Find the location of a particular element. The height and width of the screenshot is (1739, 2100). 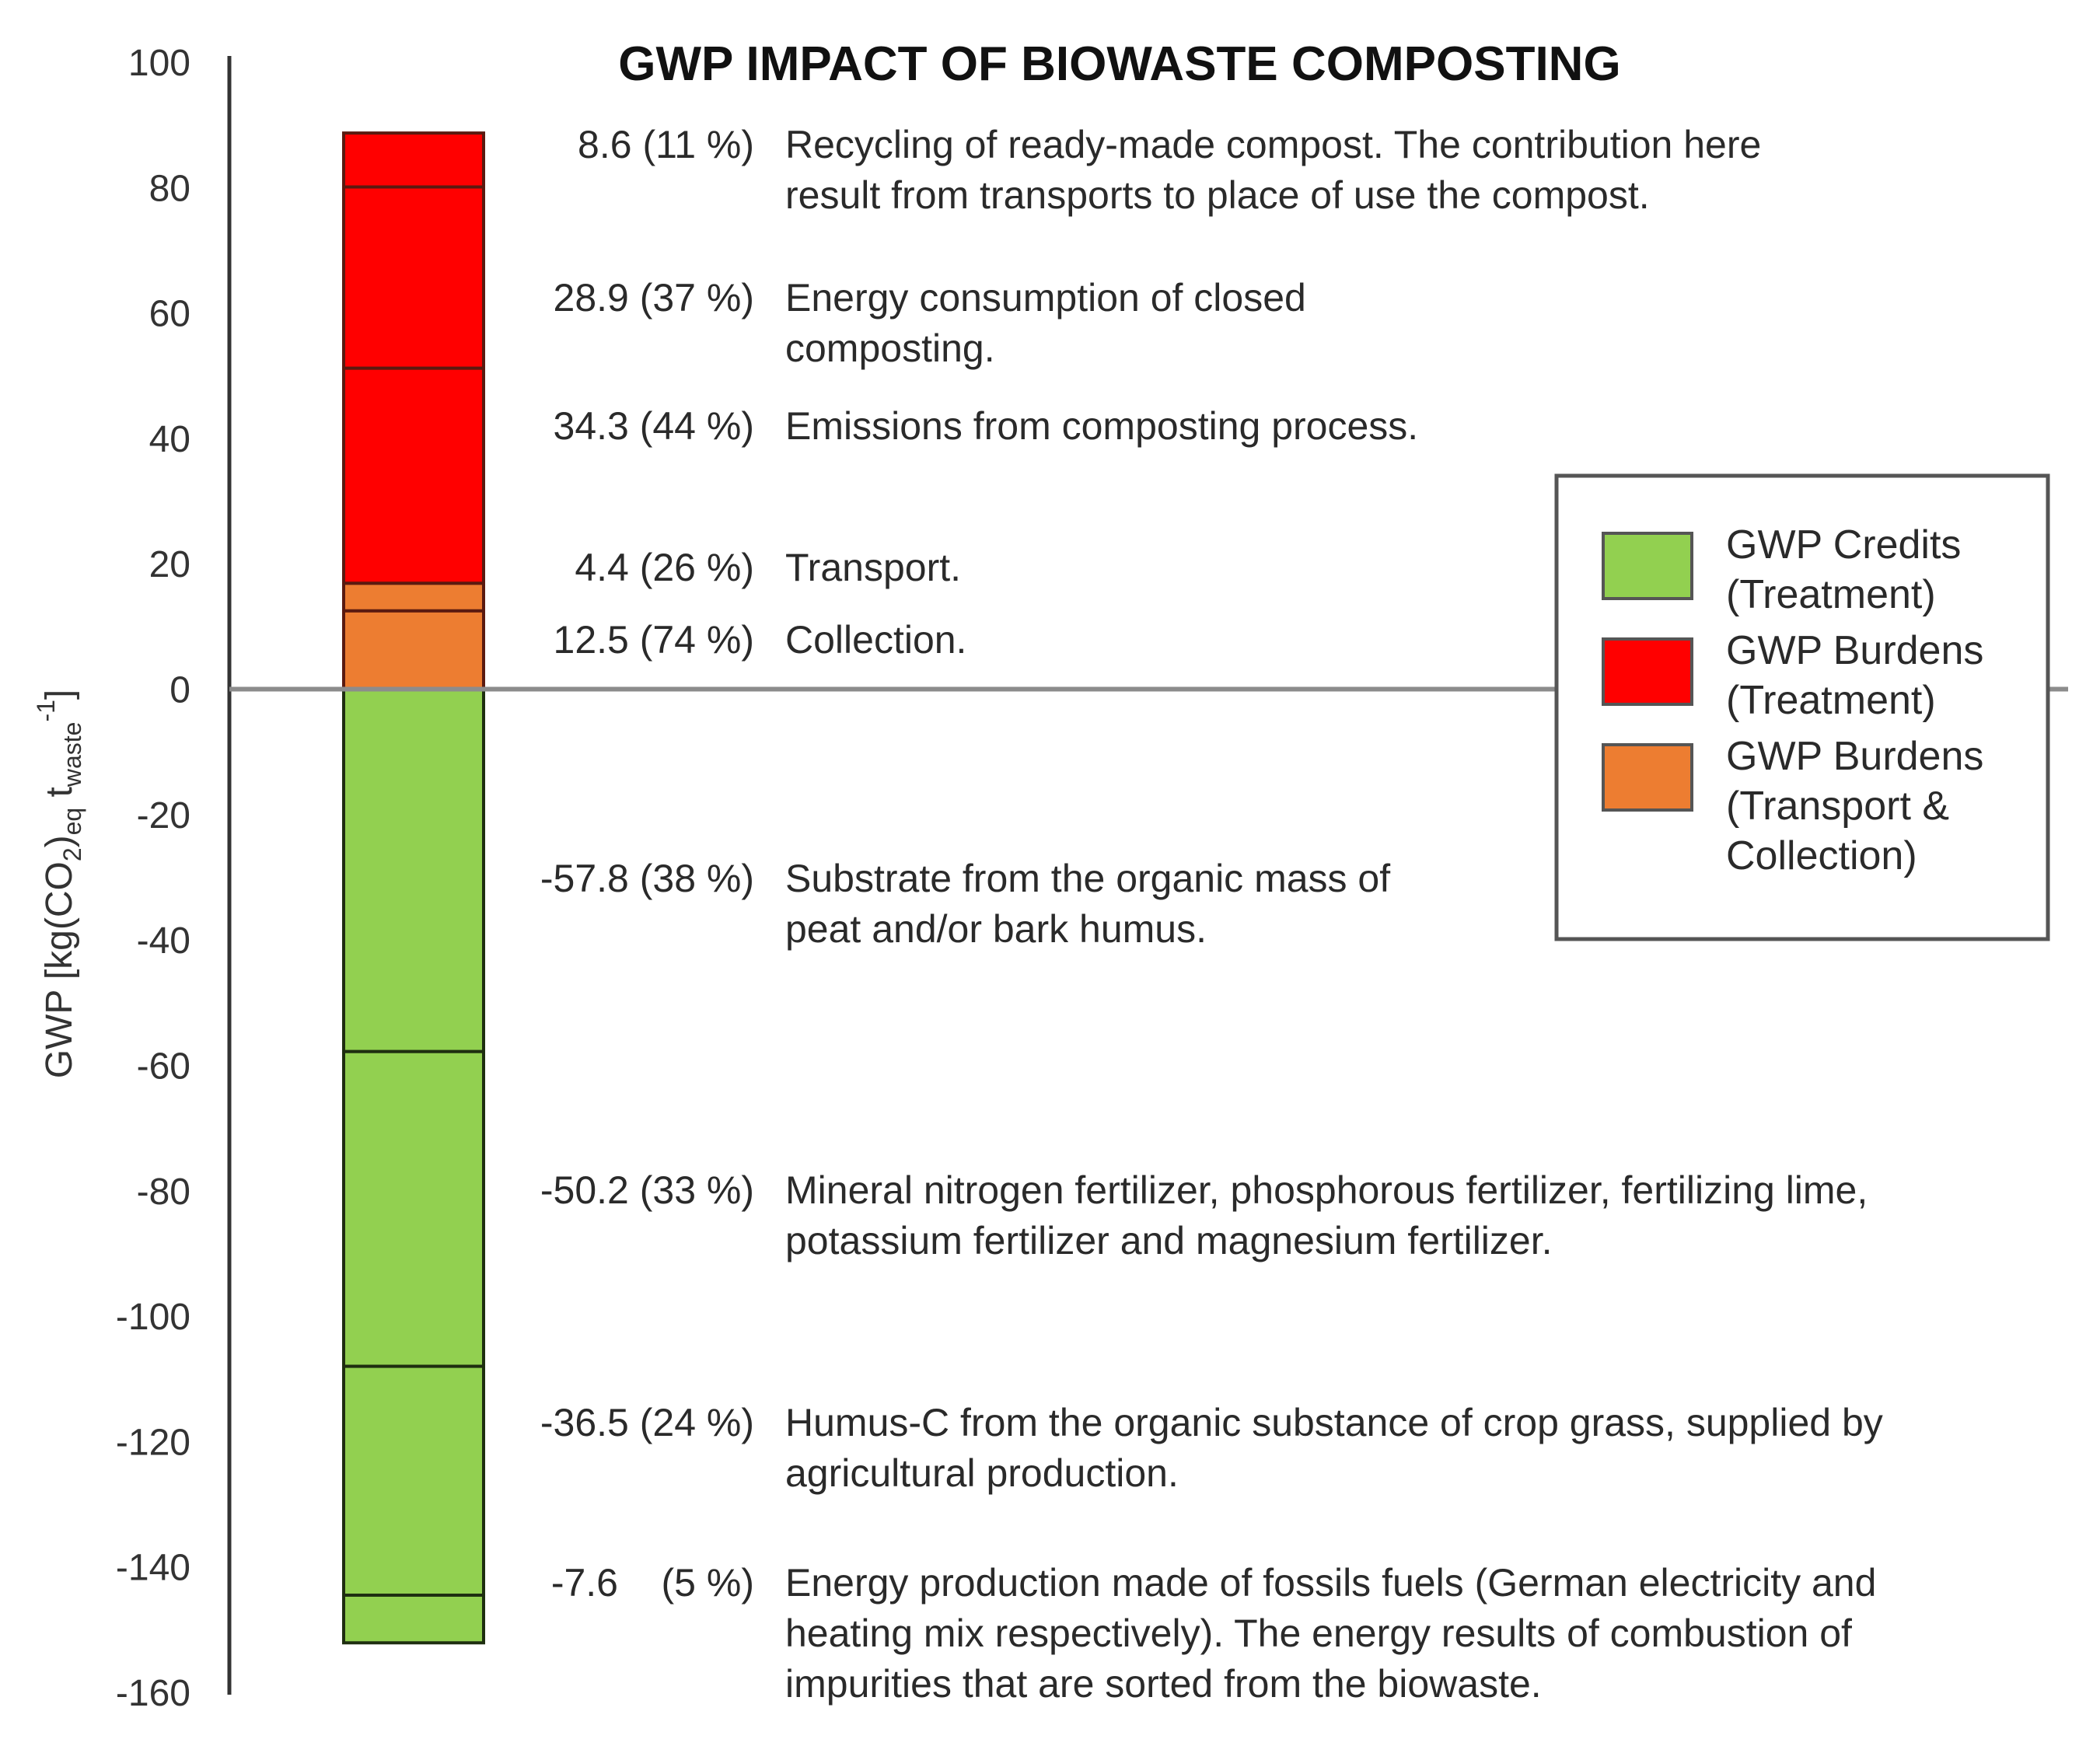

segment-value-label: 12.5 (74 %) is located at coordinates (654, 640).